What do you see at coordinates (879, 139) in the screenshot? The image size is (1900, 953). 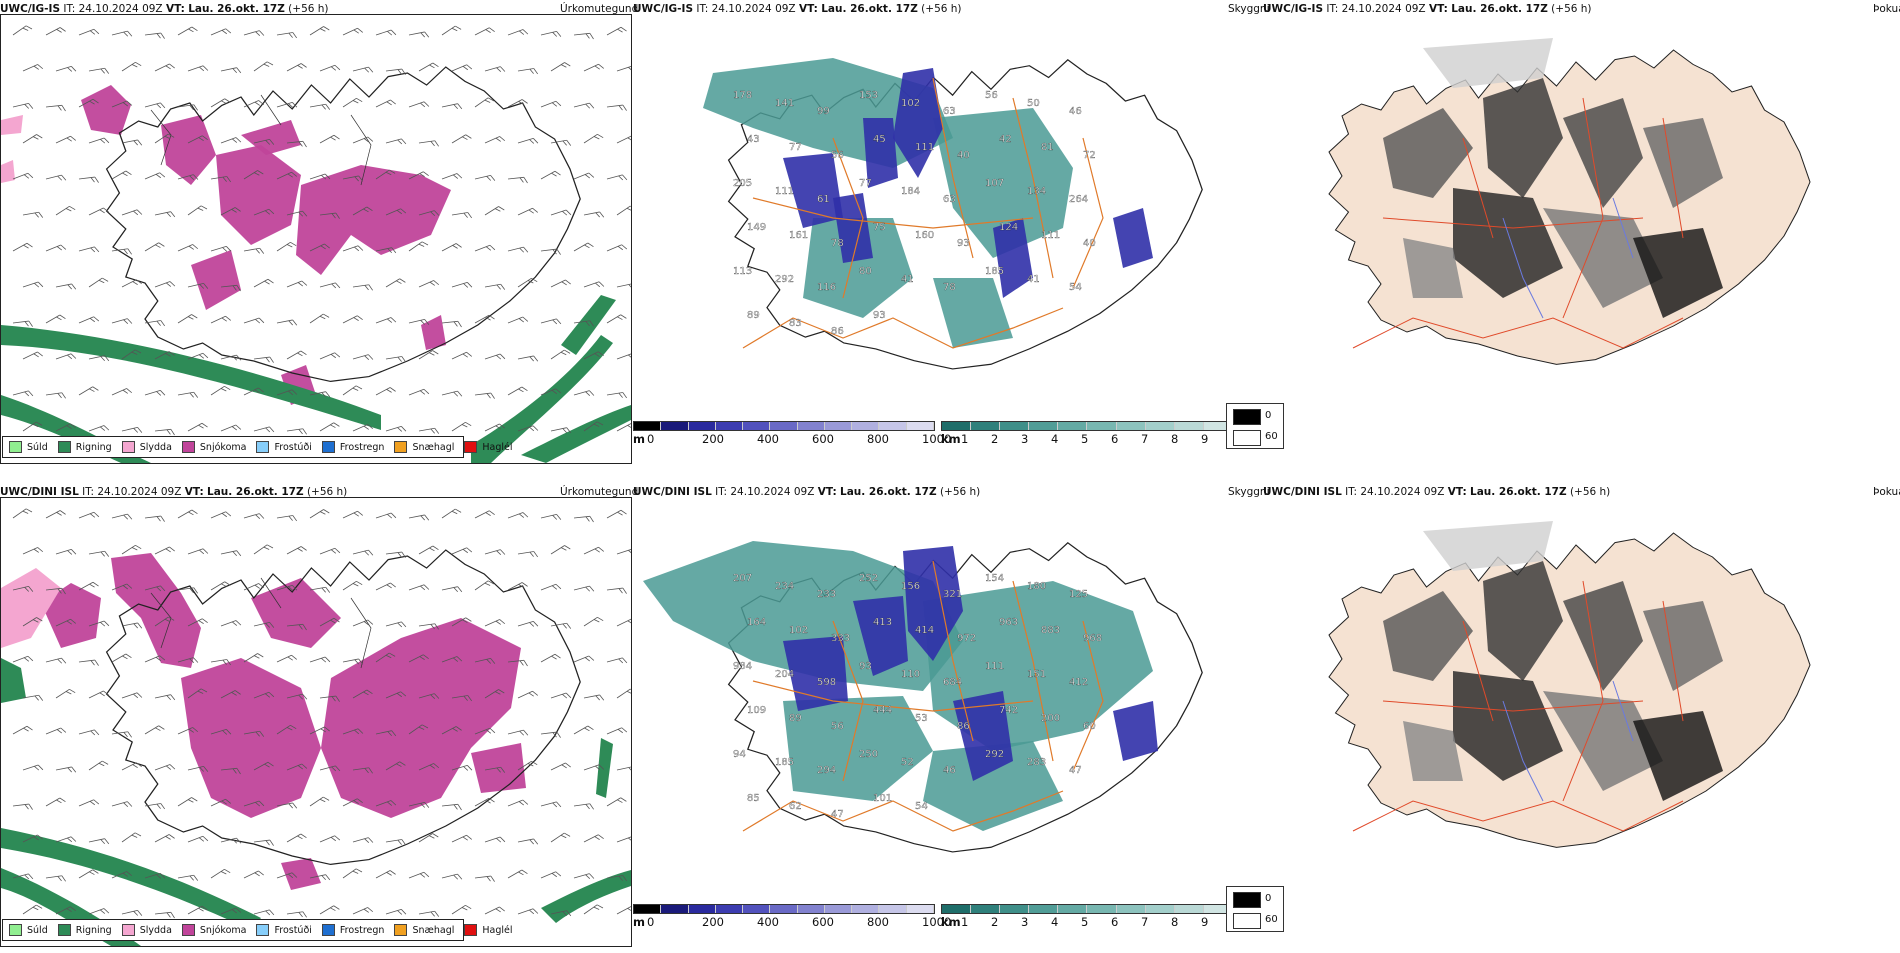 I see `cloud-base-value: 45` at bounding box center [879, 139].